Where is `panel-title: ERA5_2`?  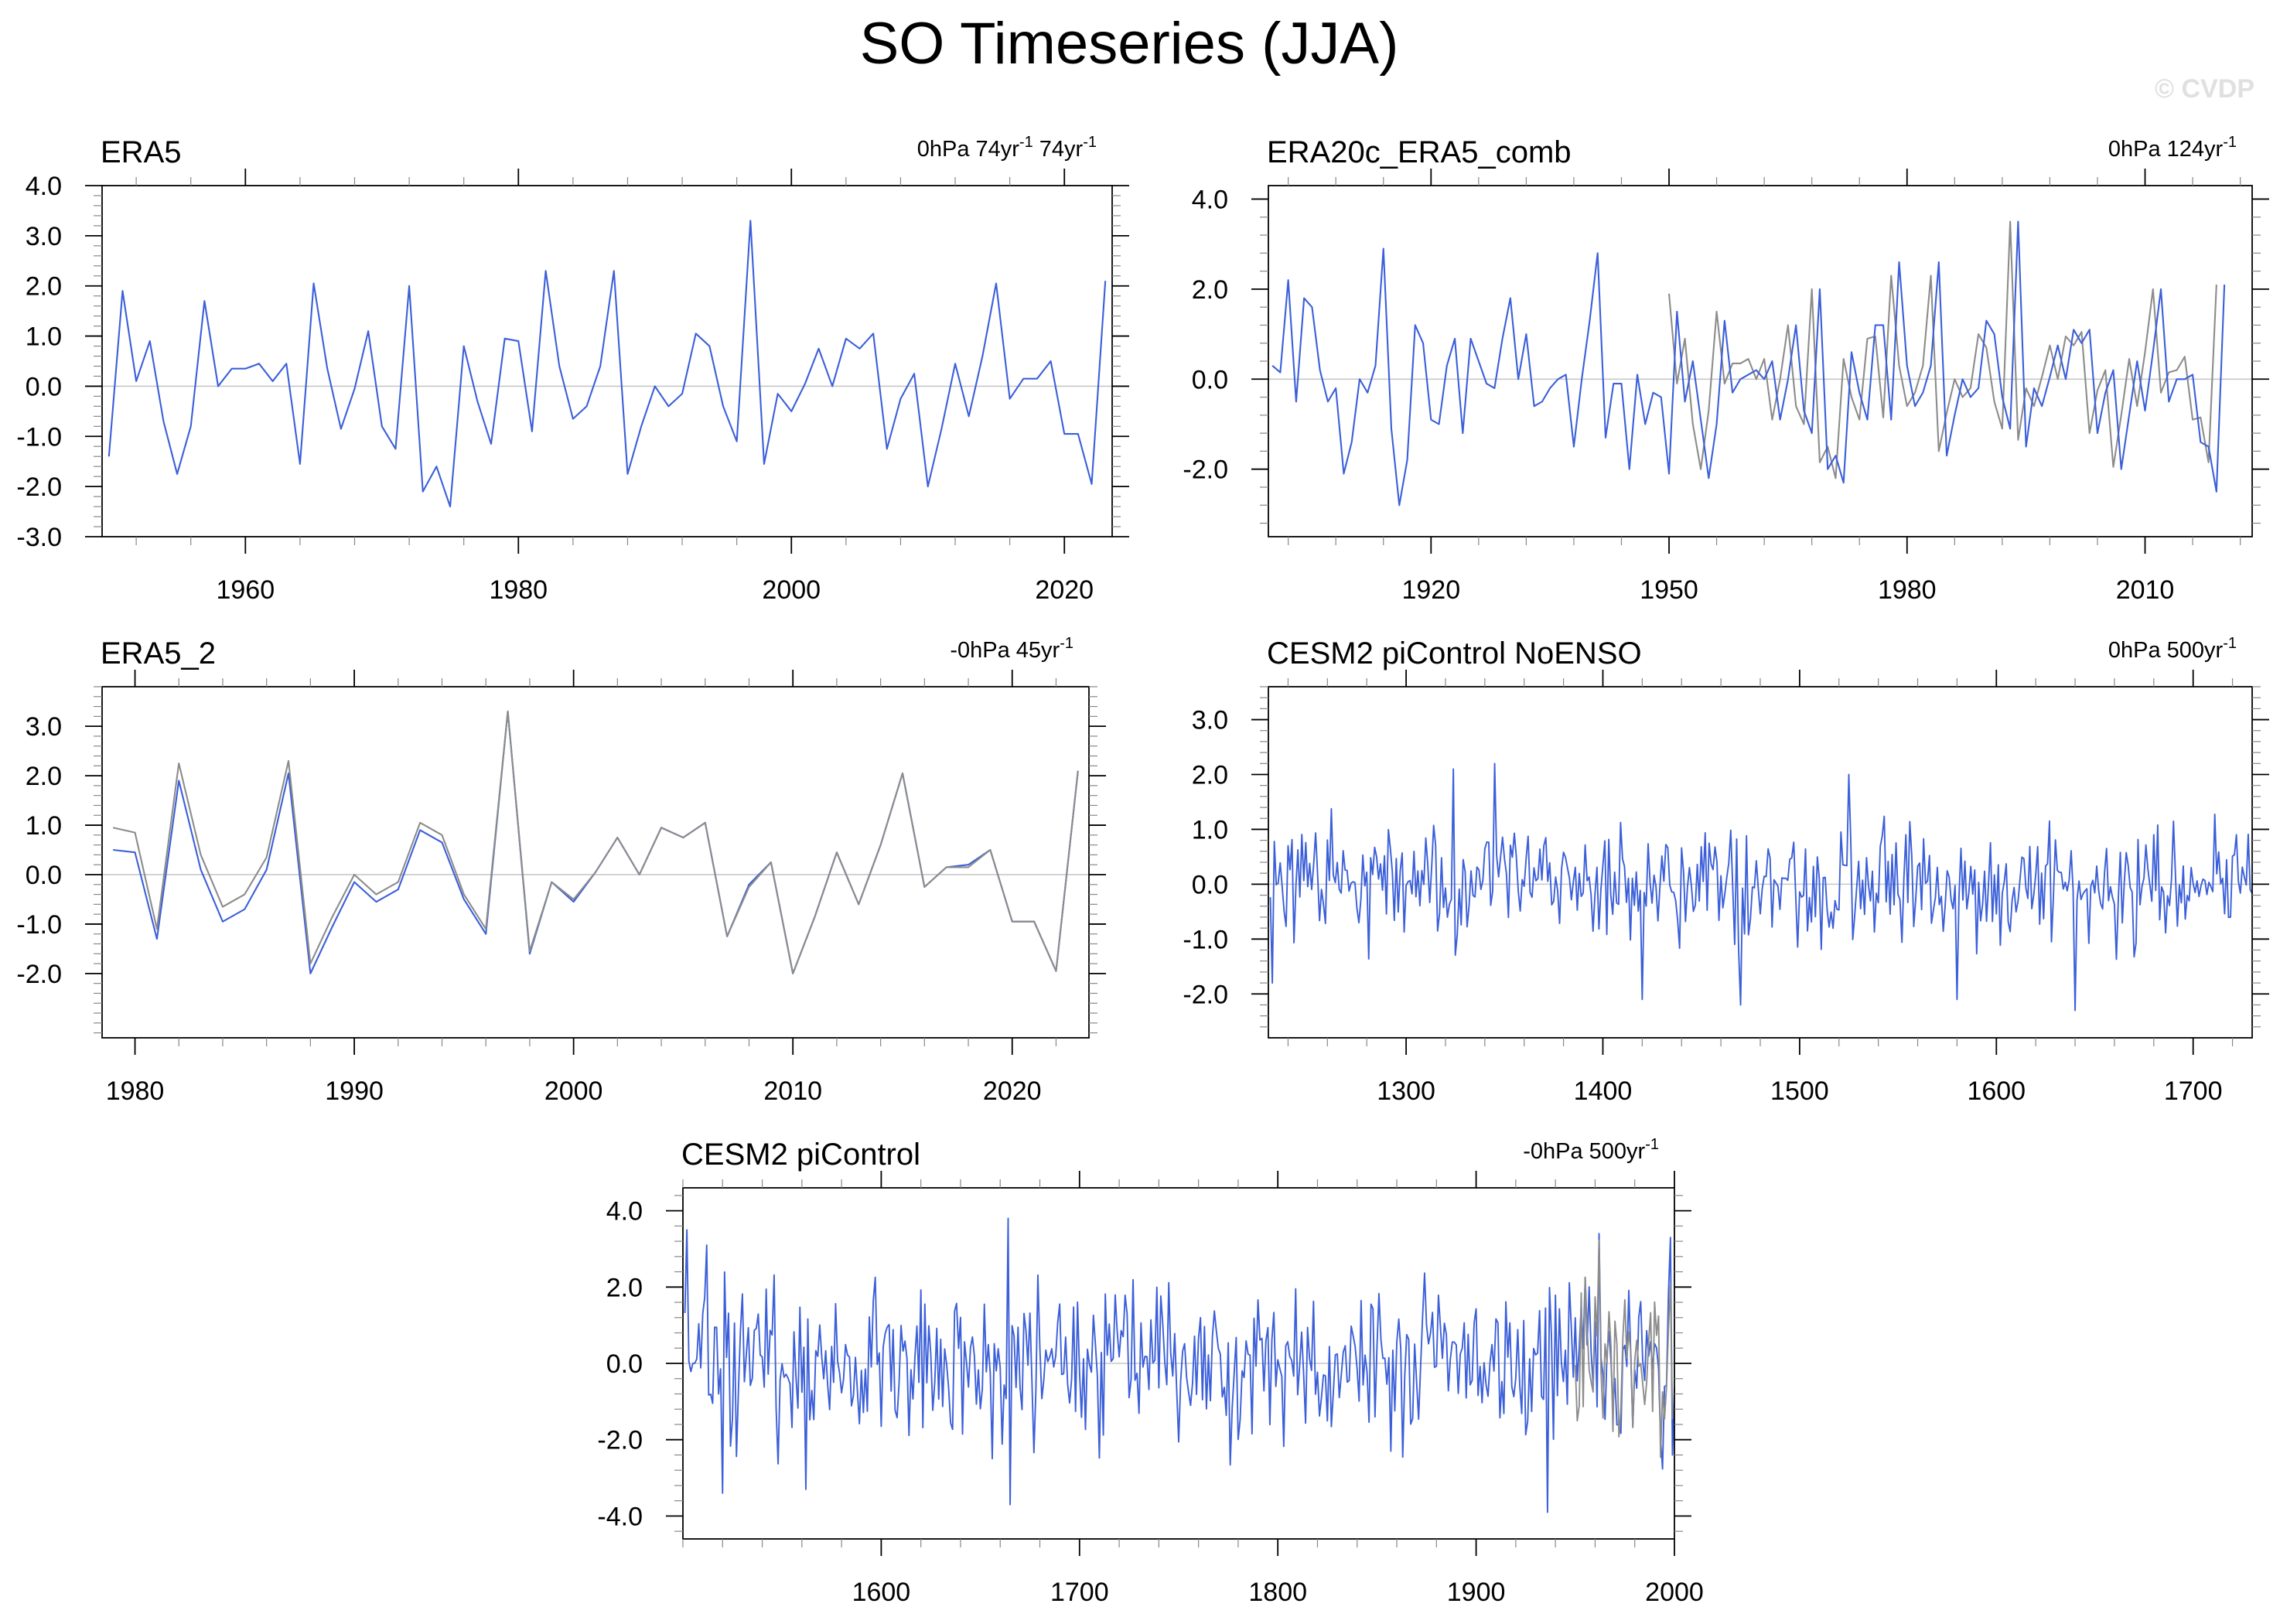
panel-title: ERA5_2 is located at coordinates (158, 653).